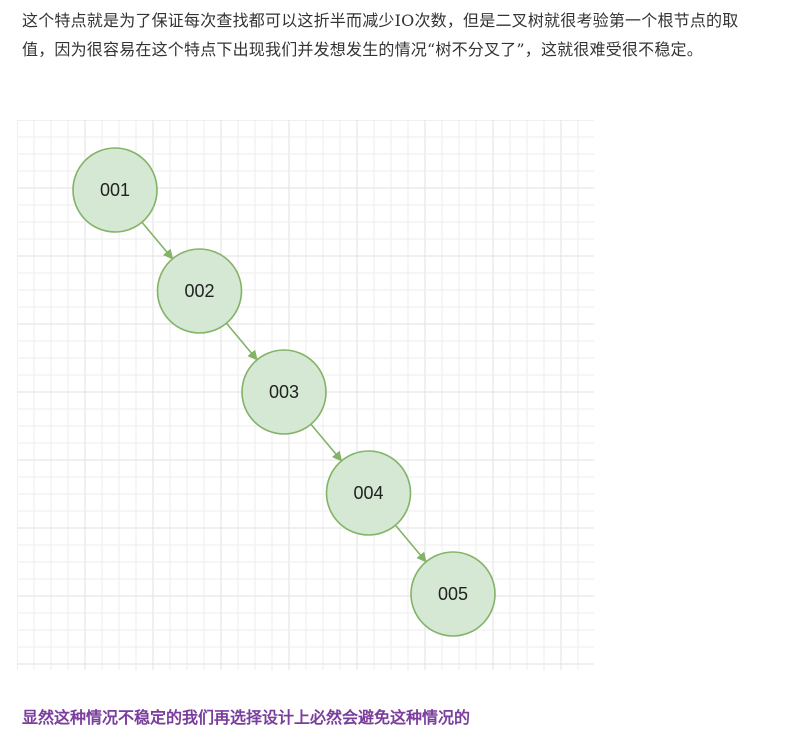  I want to click on tree-node-002: 002, so click(199, 291).